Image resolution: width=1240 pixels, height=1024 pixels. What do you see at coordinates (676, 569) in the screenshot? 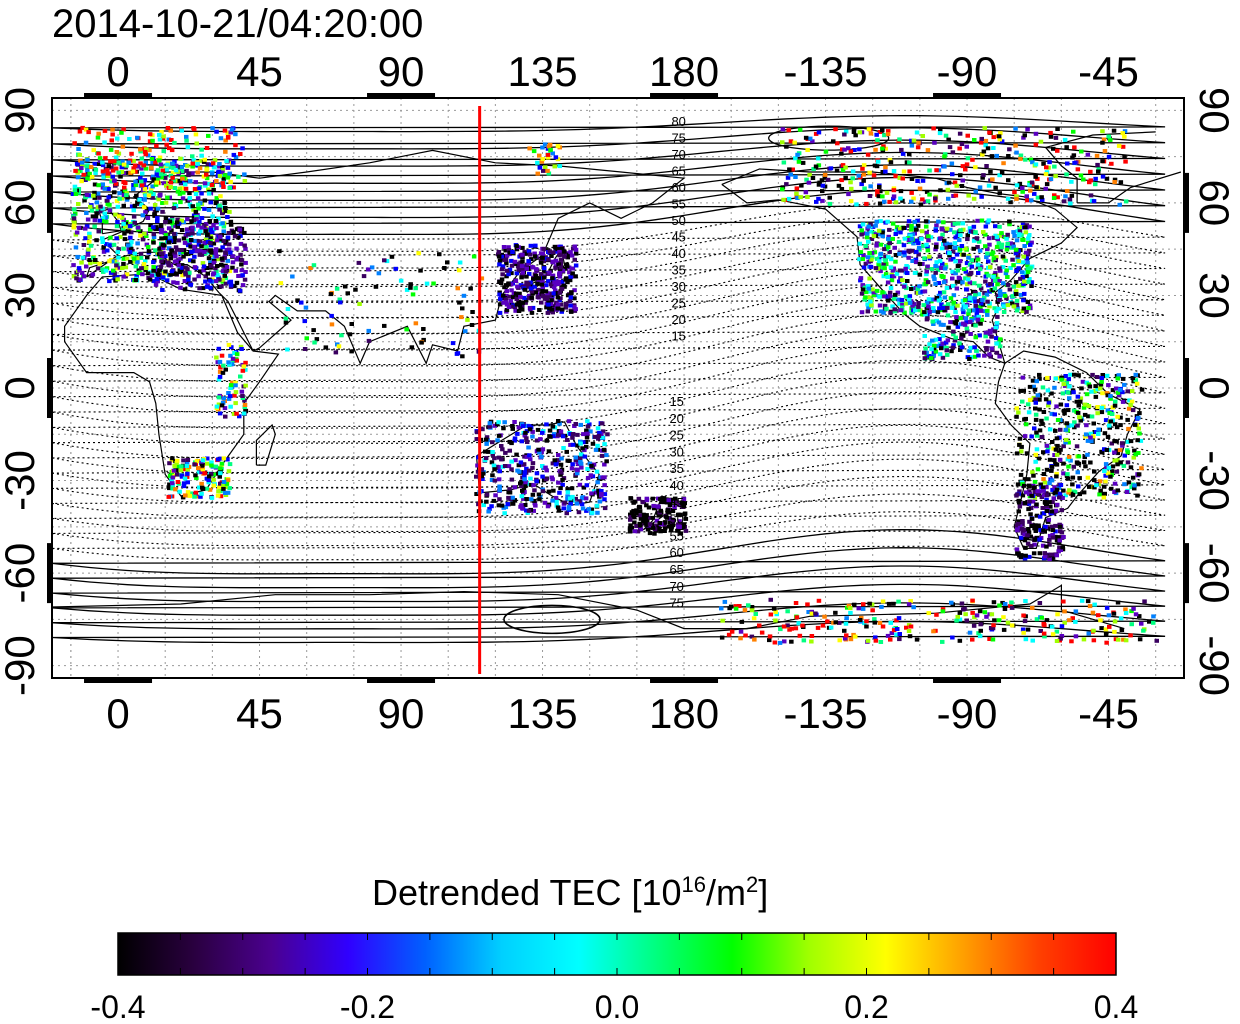
I see `contour-label: 65` at bounding box center [676, 569].